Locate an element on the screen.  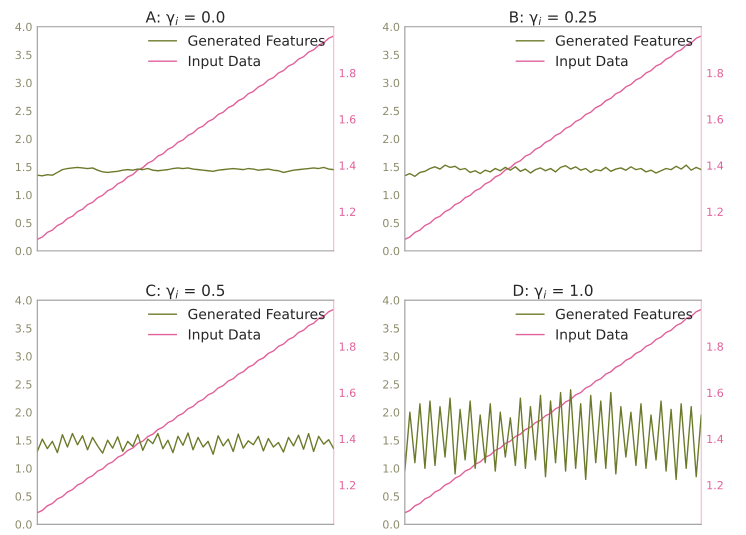
chart-title: B: γ$_{i}$ = 0.25 is located at coordinates (553, 18).